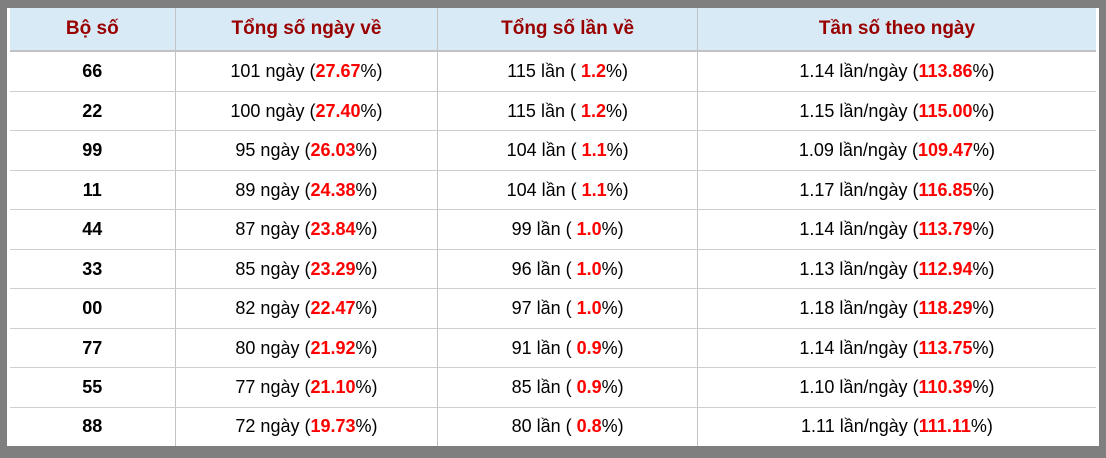 The height and width of the screenshot is (458, 1106). I want to click on frequency-cell: 1.15 lần/ngày (115.00%), so click(896, 111).